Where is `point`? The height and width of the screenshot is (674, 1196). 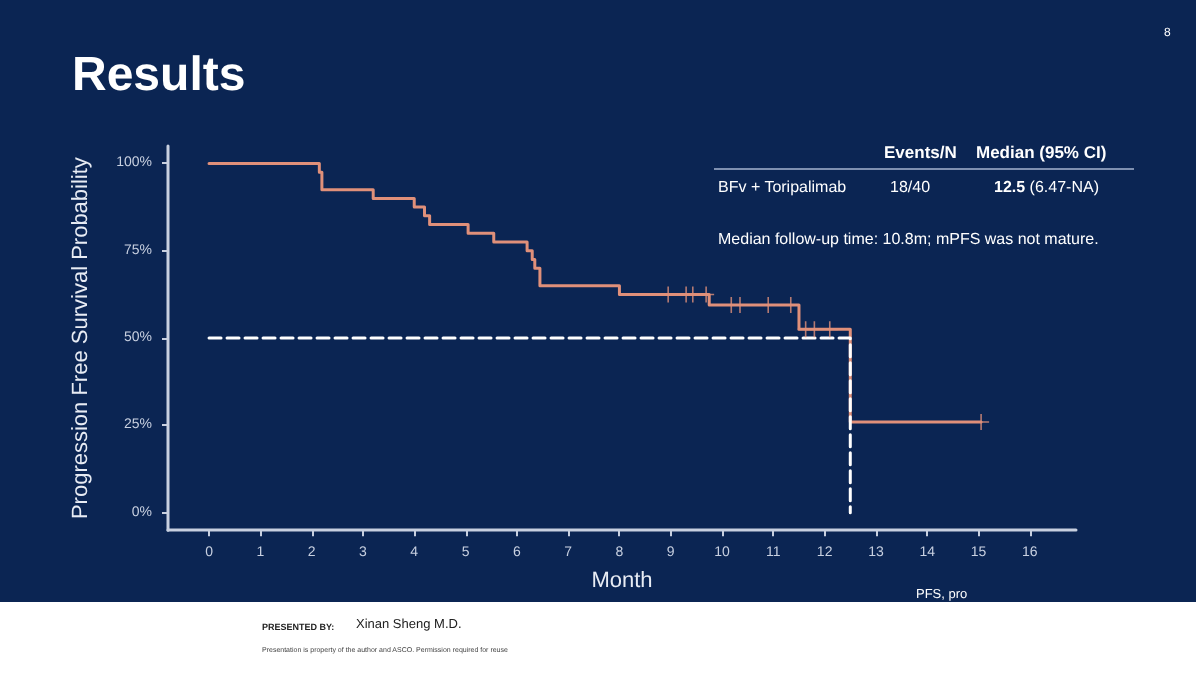 point is located at coordinates (829, 329).